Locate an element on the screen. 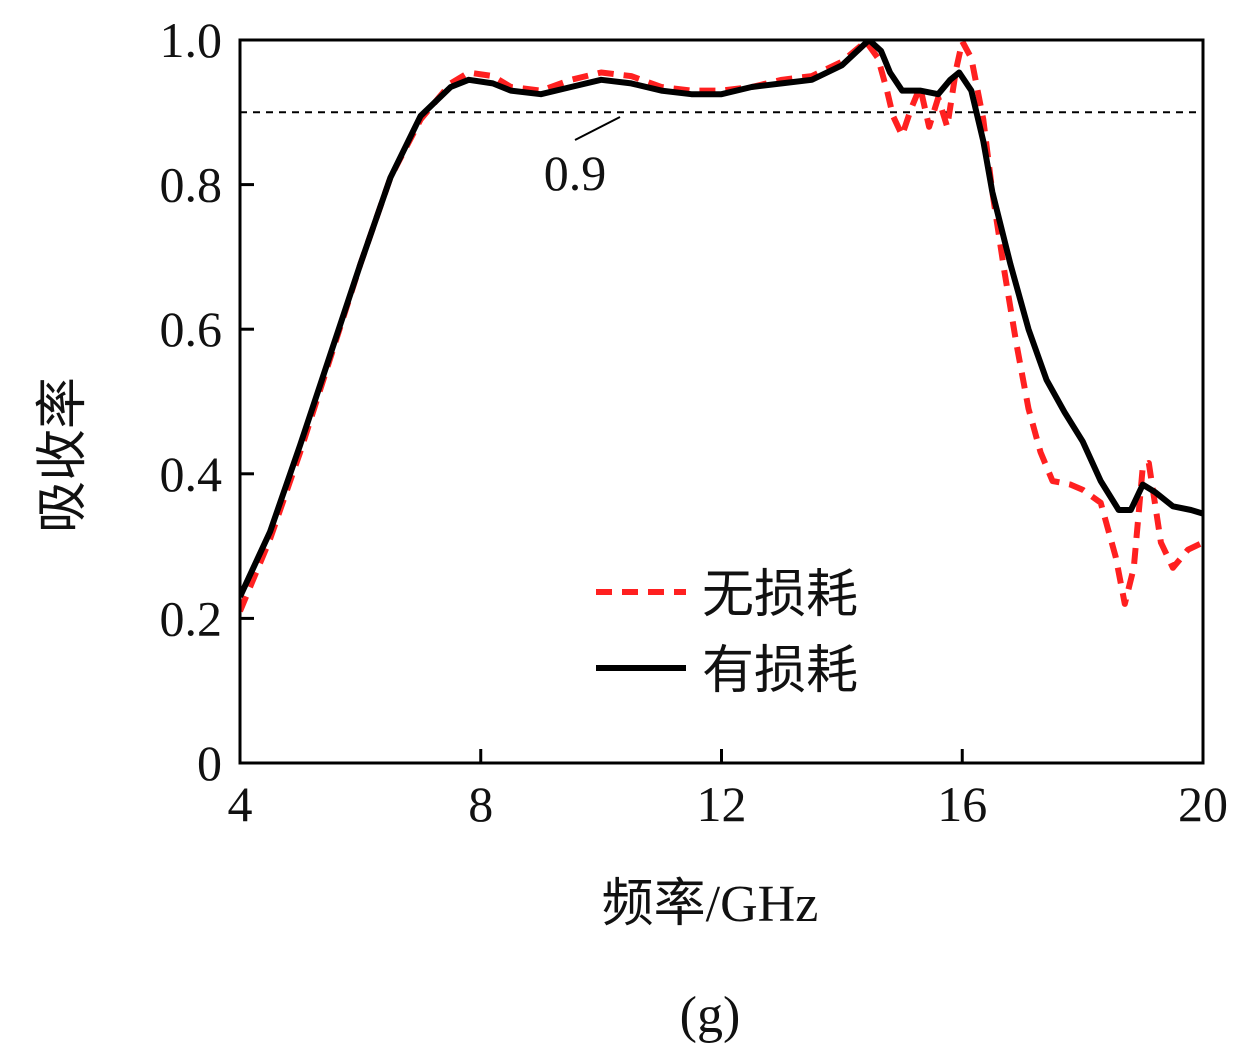 The width and height of the screenshot is (1245, 1056). y-tick-label: 0.8 is located at coordinates (191, 185).